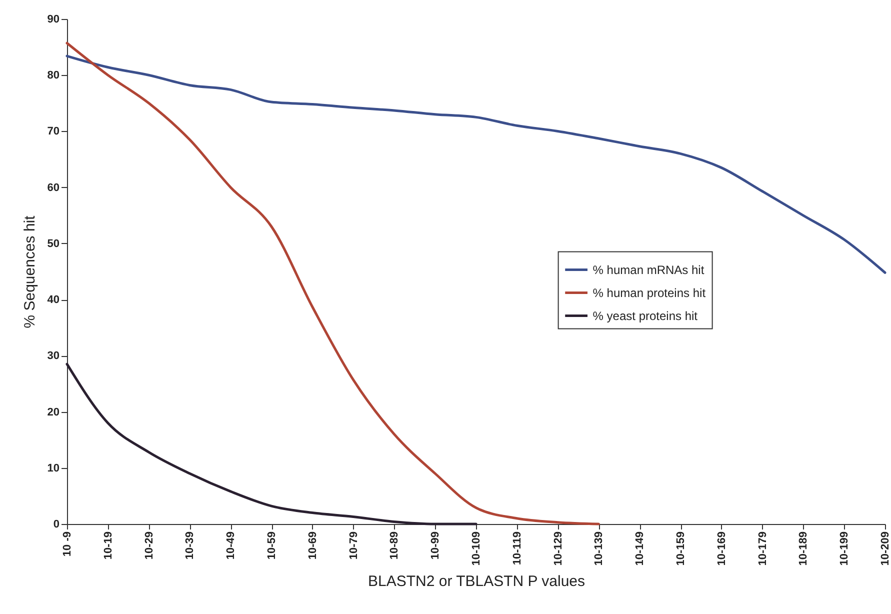 The height and width of the screenshot is (614, 891). What do you see at coordinates (649, 293) in the screenshot?
I see `legend-label: % human proteins hit` at bounding box center [649, 293].